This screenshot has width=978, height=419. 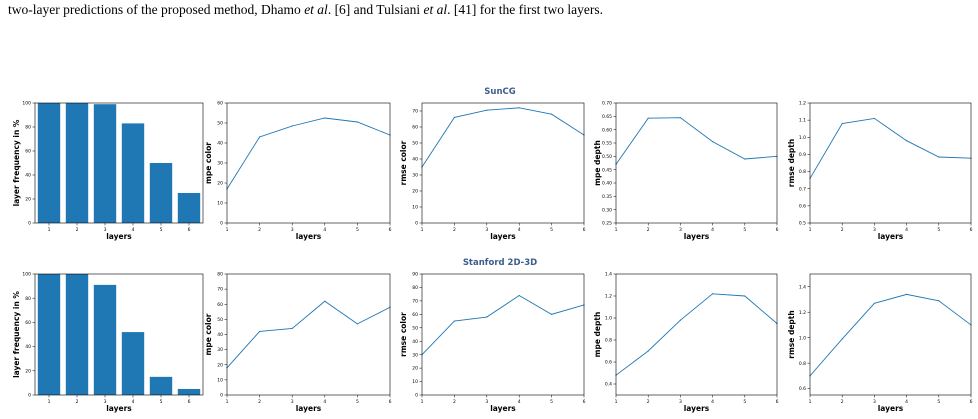 What do you see at coordinates (607, 184) in the screenshot?
I see `y-tick-label: 0.40` at bounding box center [607, 184].